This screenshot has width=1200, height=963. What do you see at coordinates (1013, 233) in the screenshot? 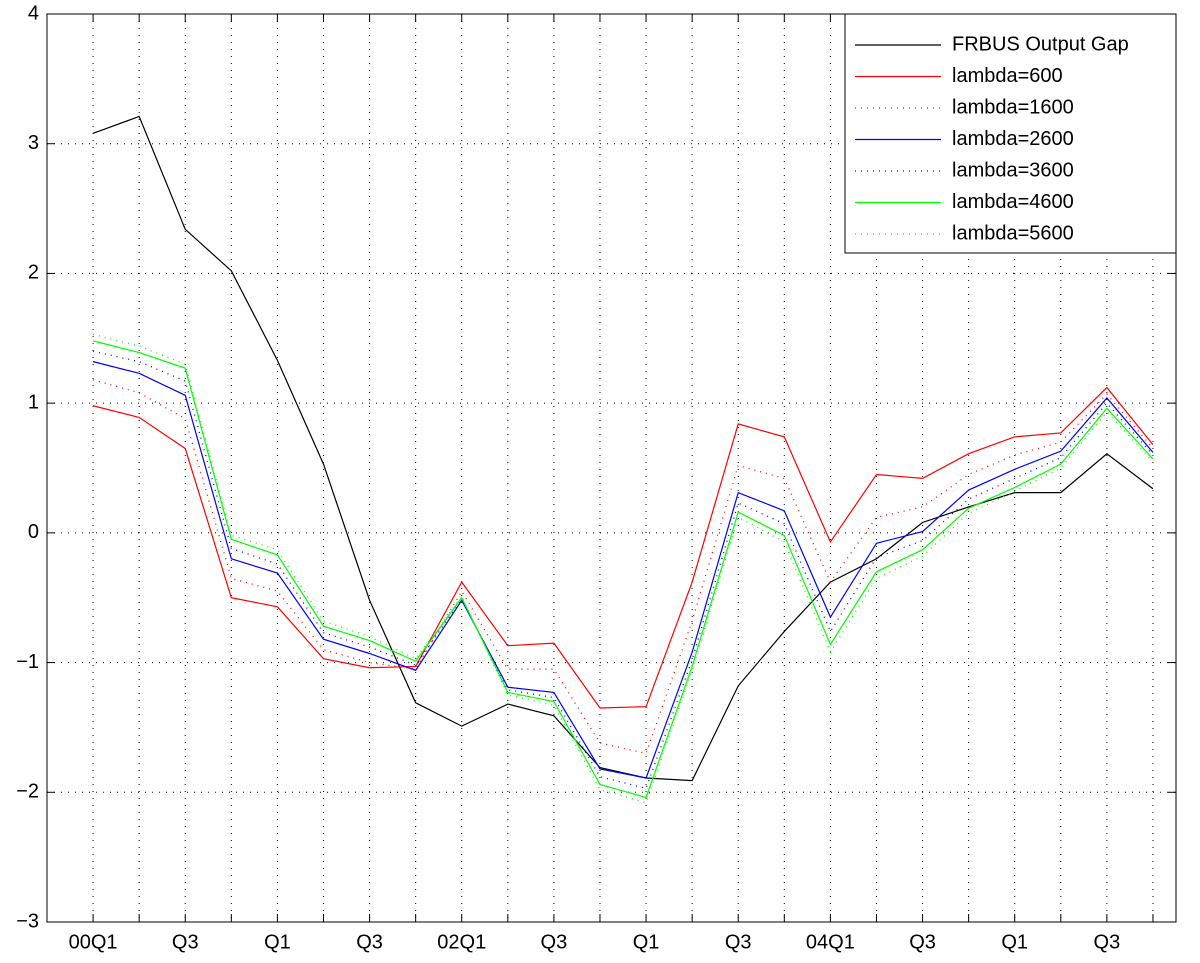
I see `legend-label: lambda=5600` at bounding box center [1013, 233].